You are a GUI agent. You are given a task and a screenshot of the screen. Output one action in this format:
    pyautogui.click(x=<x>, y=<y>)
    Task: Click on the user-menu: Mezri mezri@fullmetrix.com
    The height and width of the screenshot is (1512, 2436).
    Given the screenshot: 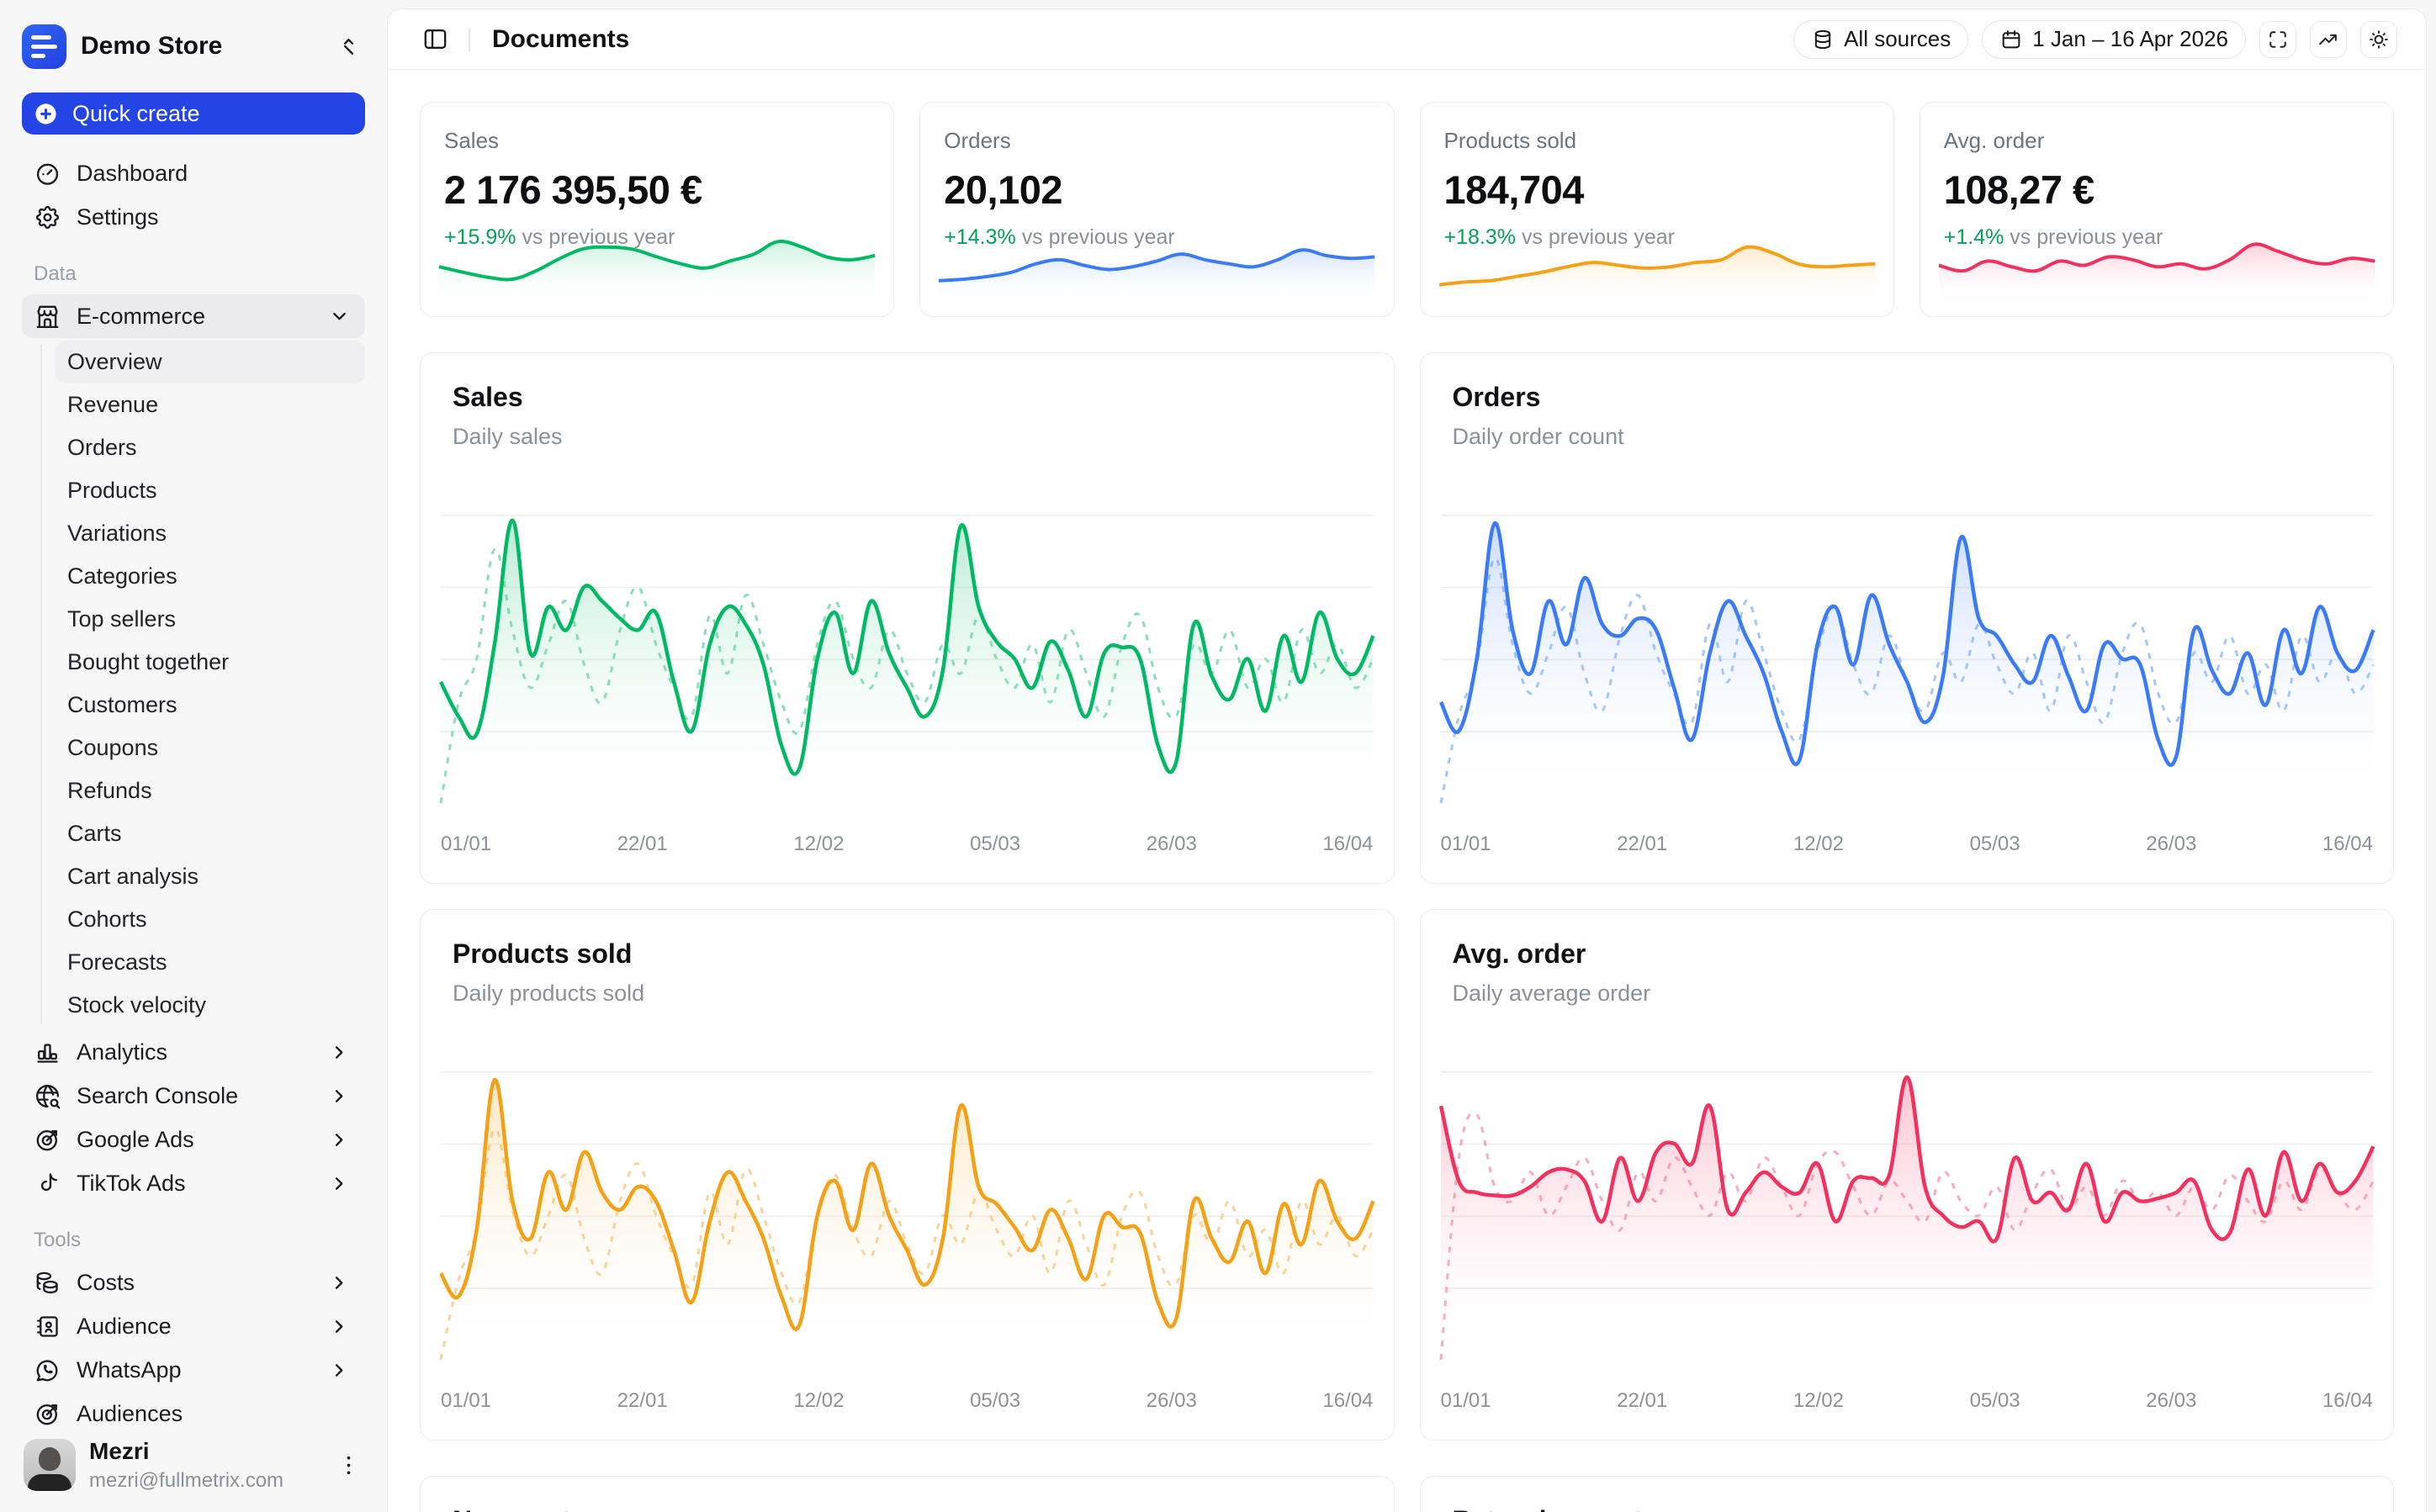 What is the action you would take?
    pyautogui.click(x=194, y=1465)
    